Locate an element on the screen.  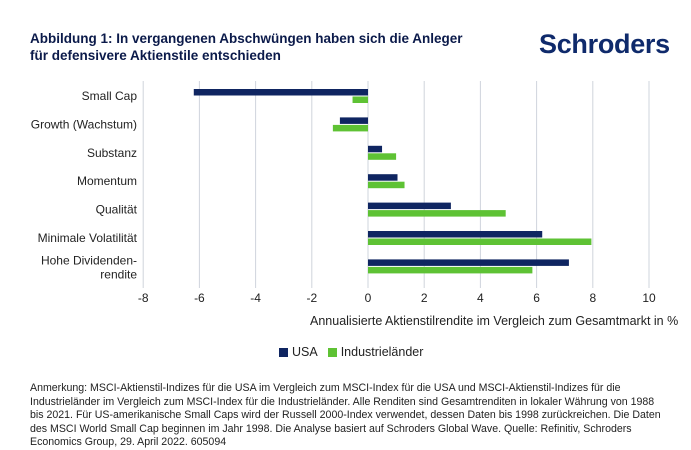
category-label: Momentum is located at coordinates (107, 181).